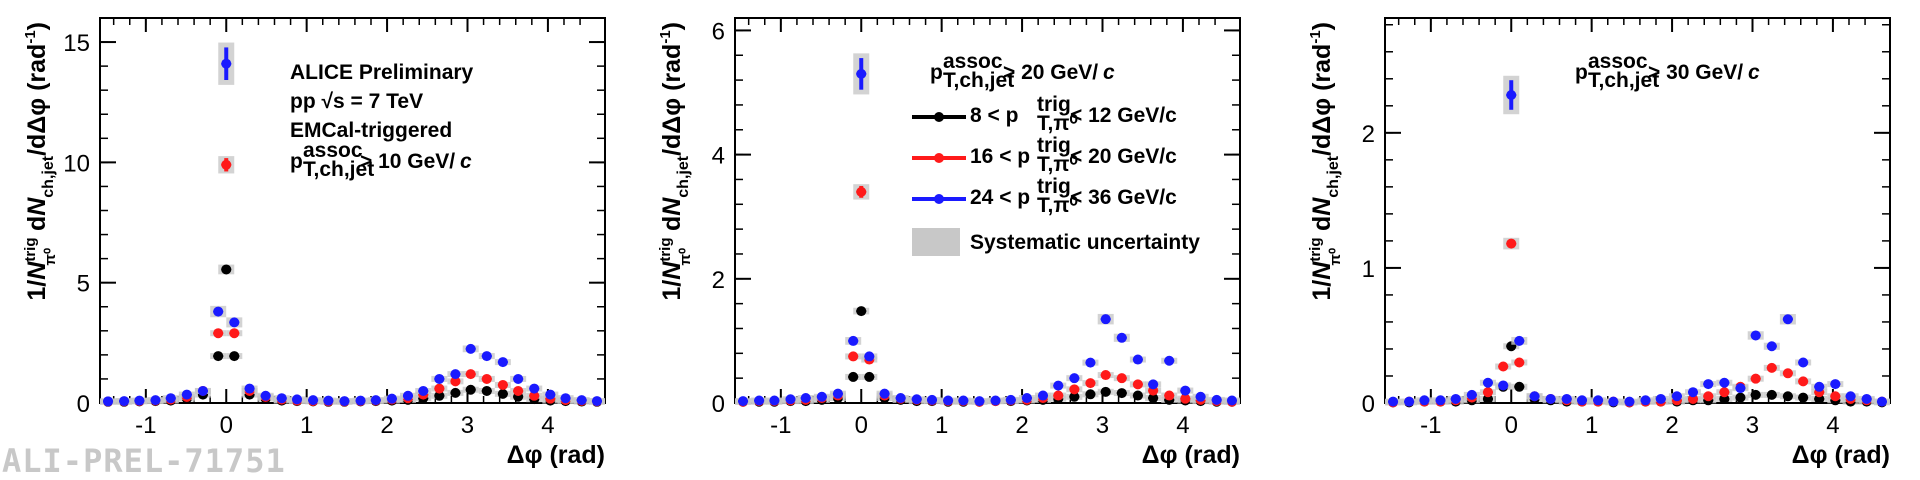 The width and height of the screenshot is (1920, 480). What do you see at coordinates (76, 163) in the screenshot?
I see `y-tick-label: 10` at bounding box center [76, 163].